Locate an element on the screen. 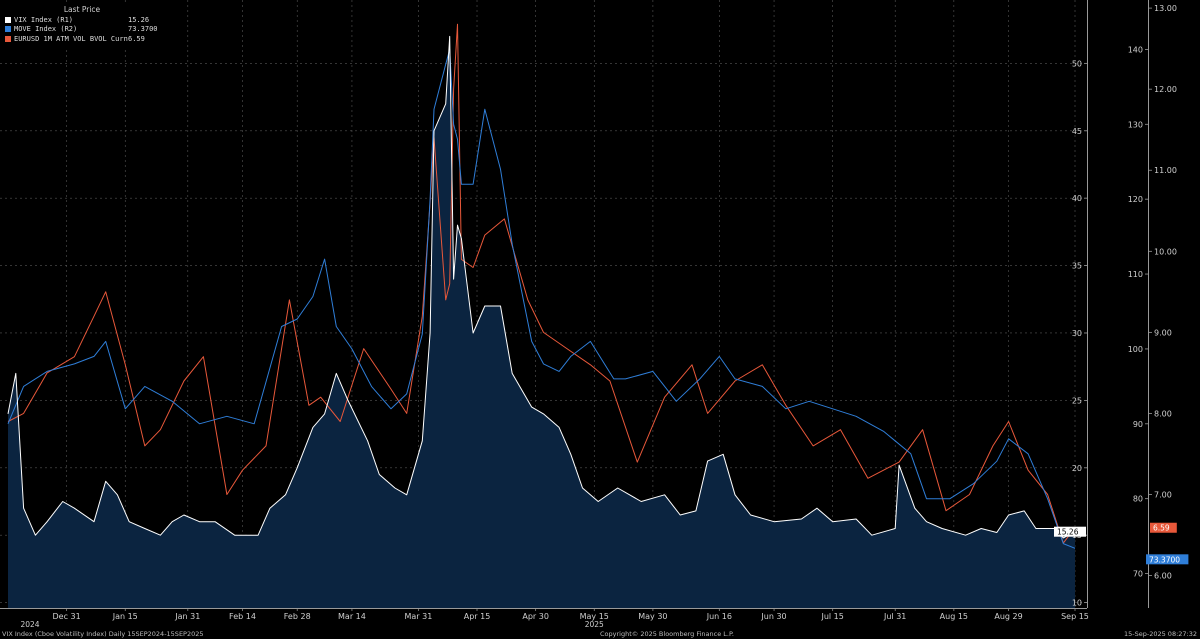 The height and width of the screenshot is (639, 1200). last-value-vix-bg is located at coordinates (1070, 531).